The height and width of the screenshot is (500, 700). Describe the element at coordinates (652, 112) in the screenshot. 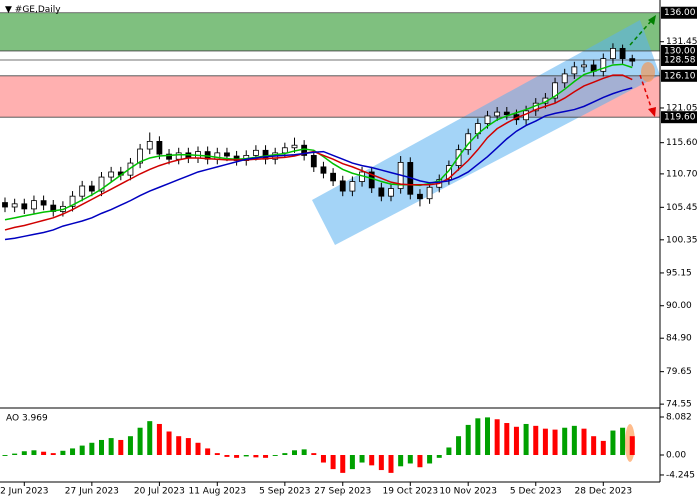

I see `down-arrow-head` at that location.